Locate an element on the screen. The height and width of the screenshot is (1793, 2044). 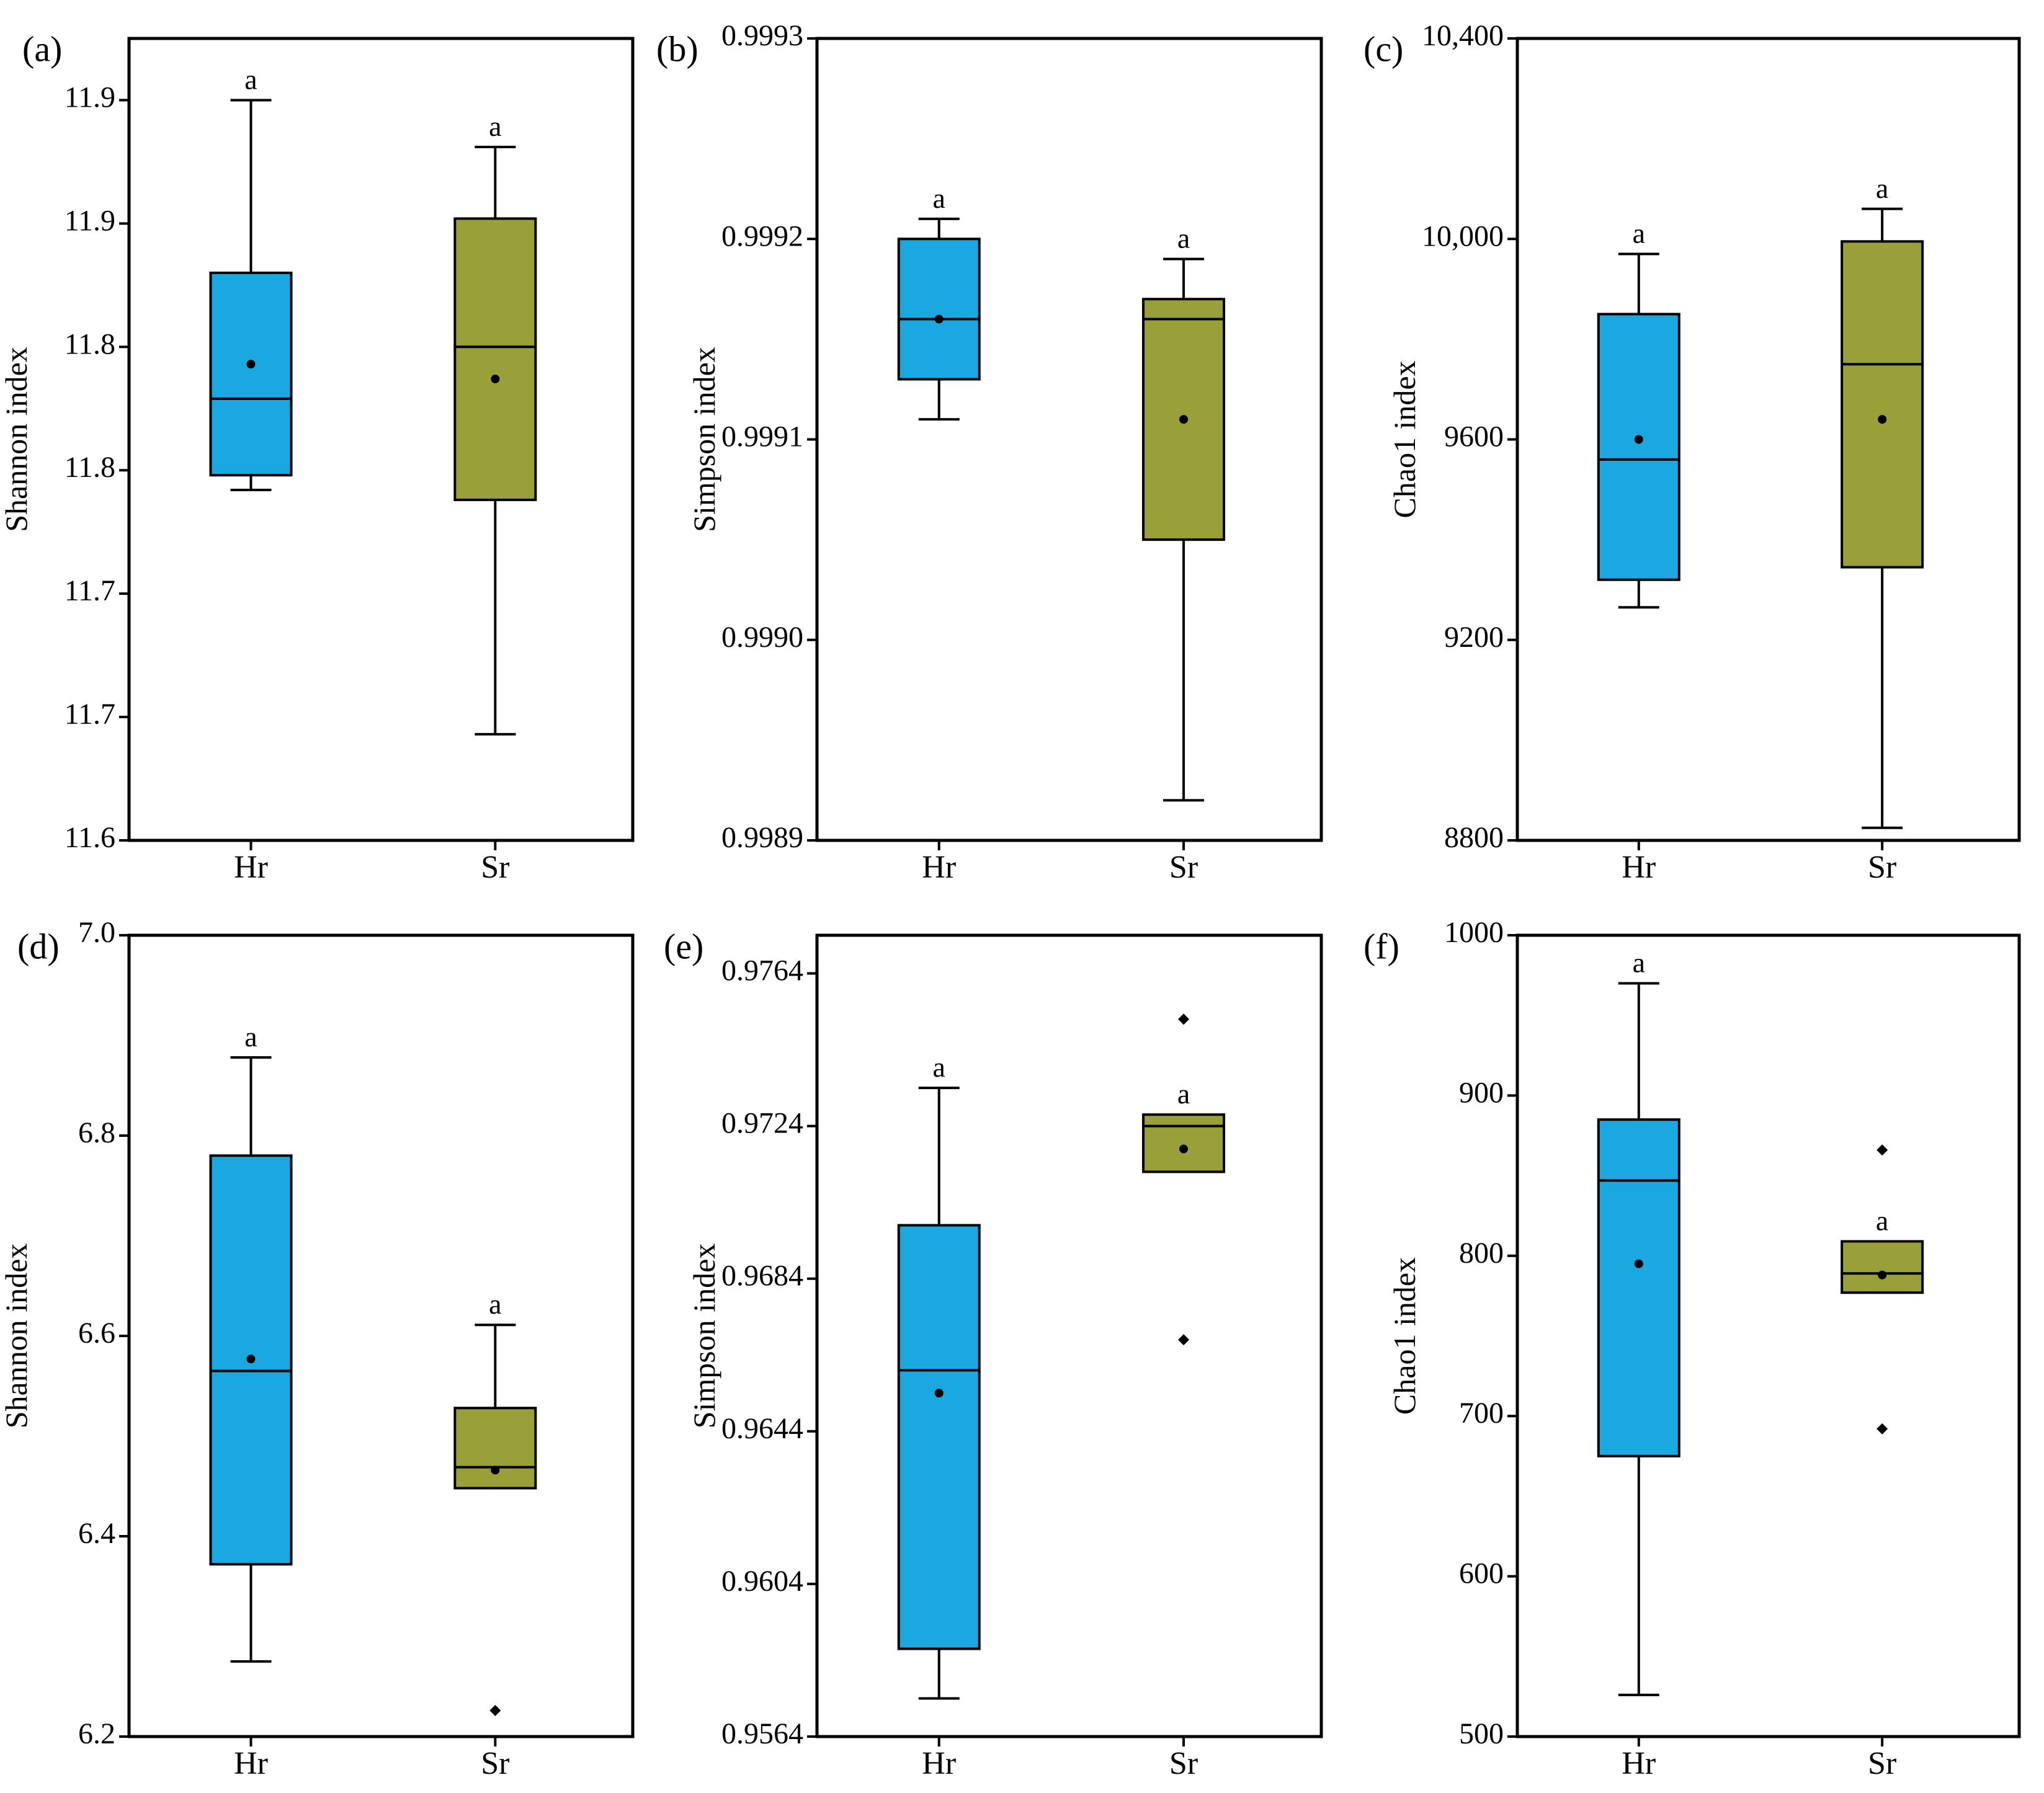
y-tick-label: 1000 is located at coordinates (1474, 932).